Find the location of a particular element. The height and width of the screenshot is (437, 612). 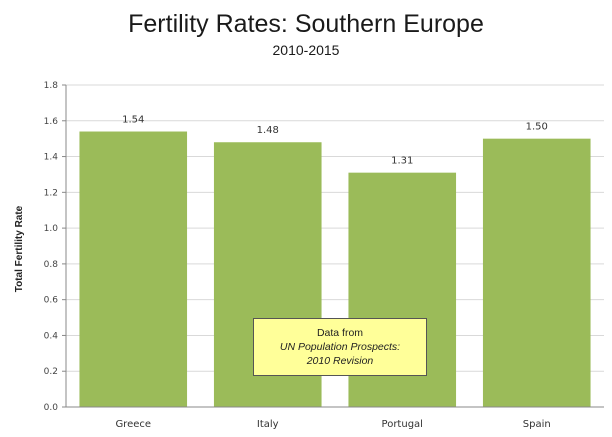

bar-greece is located at coordinates (133, 269).